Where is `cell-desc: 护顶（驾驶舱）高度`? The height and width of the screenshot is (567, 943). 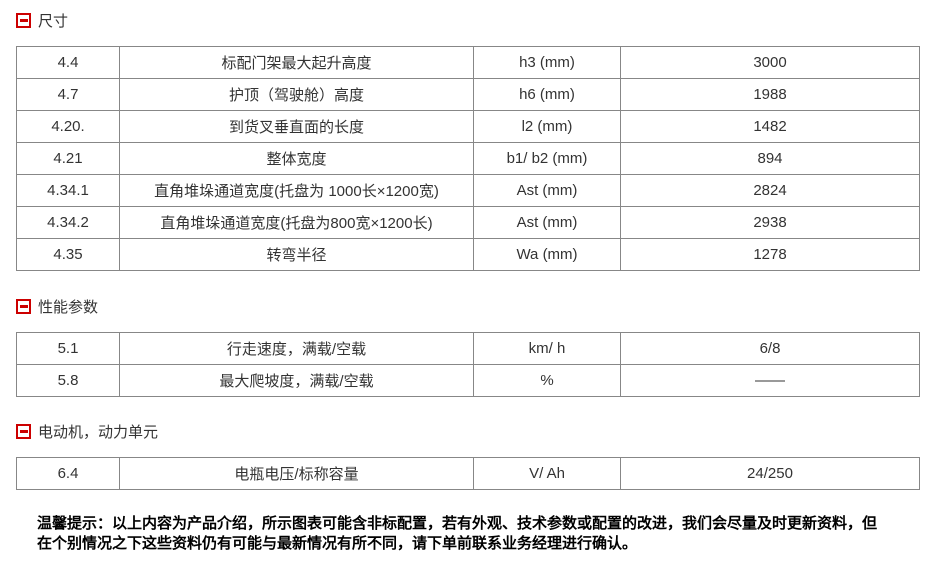 cell-desc: 护顶（驾驶舱）高度 is located at coordinates (296, 94).